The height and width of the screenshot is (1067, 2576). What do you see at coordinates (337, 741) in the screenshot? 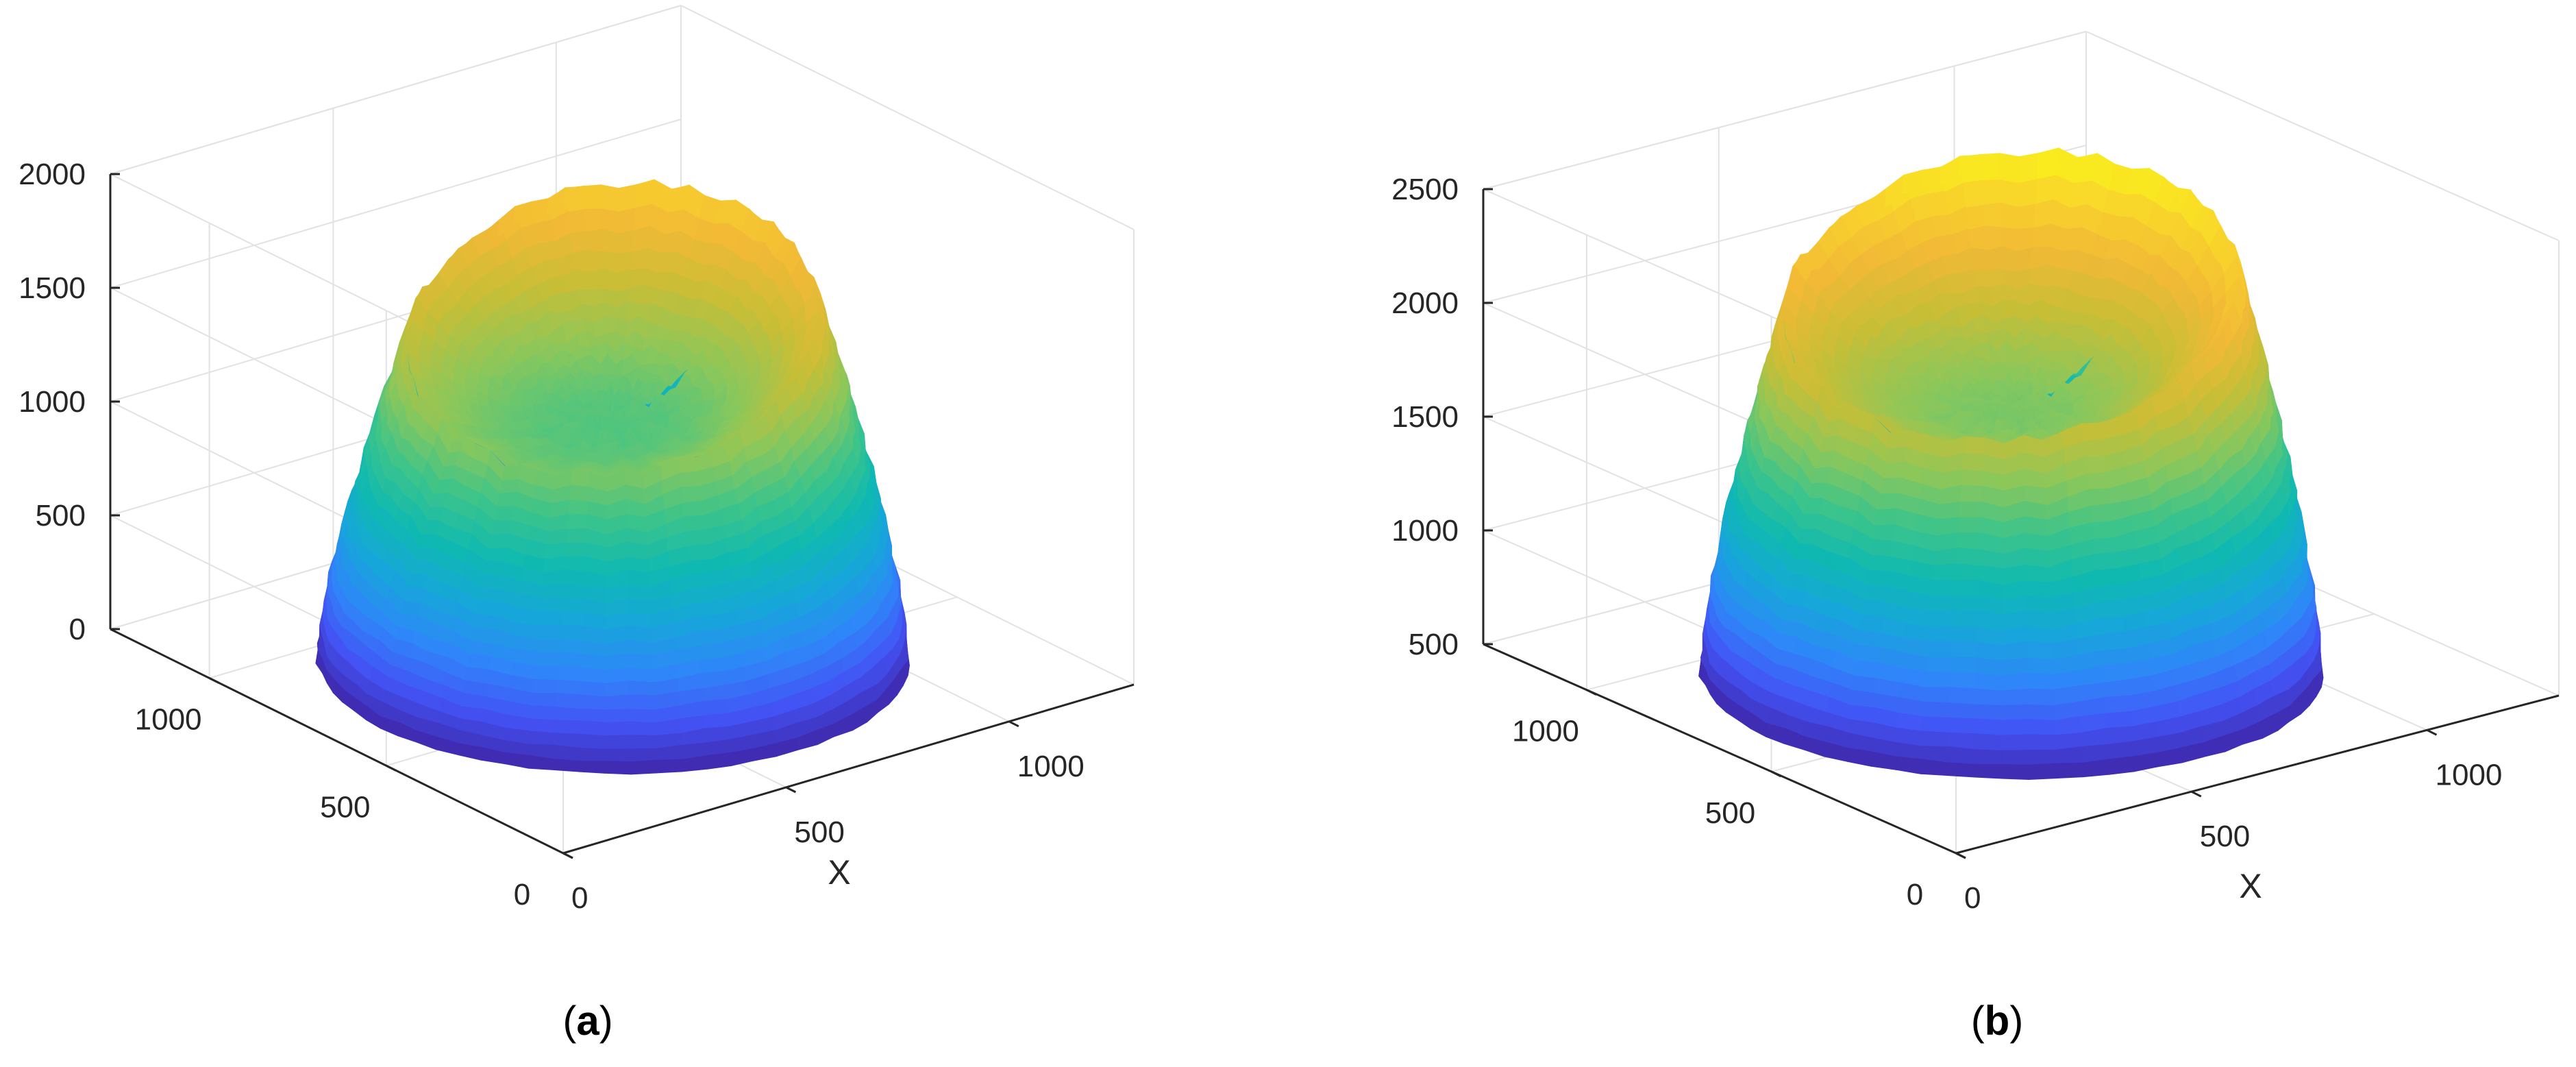
I see `y-axis-line` at bounding box center [337, 741].